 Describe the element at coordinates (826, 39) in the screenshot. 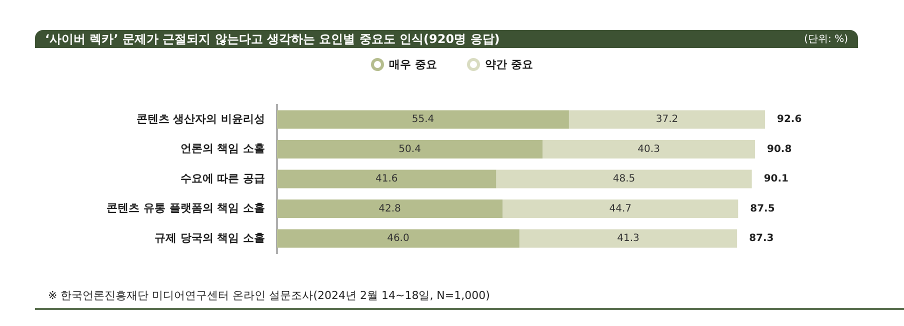

I see `text: (단위: %)` at that location.